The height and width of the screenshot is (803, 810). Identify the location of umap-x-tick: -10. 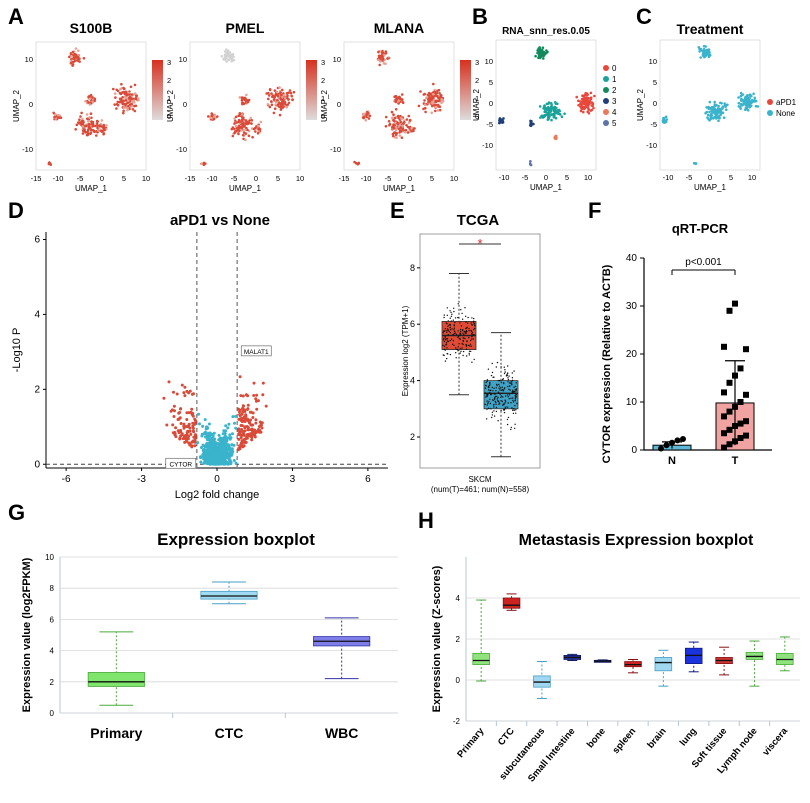
(58, 178).